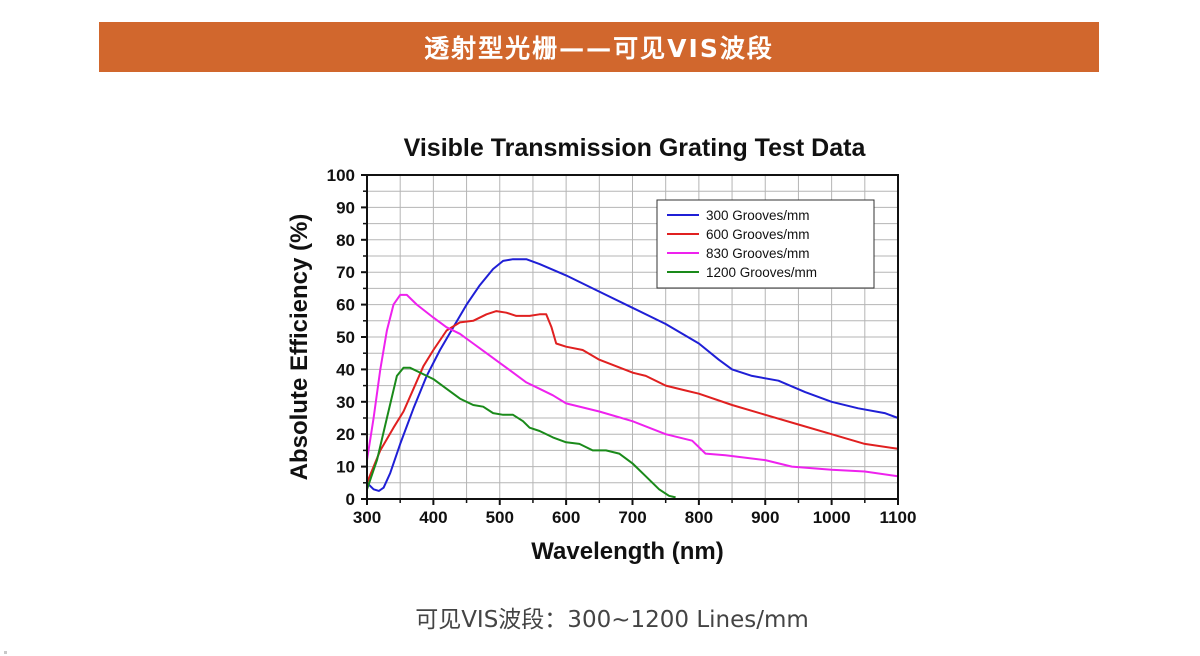 Image resolution: width=1200 pixels, height=656 pixels. Describe the element at coordinates (627, 551) in the screenshot. I see `x-axis-label: Wavelength (nm)` at that location.